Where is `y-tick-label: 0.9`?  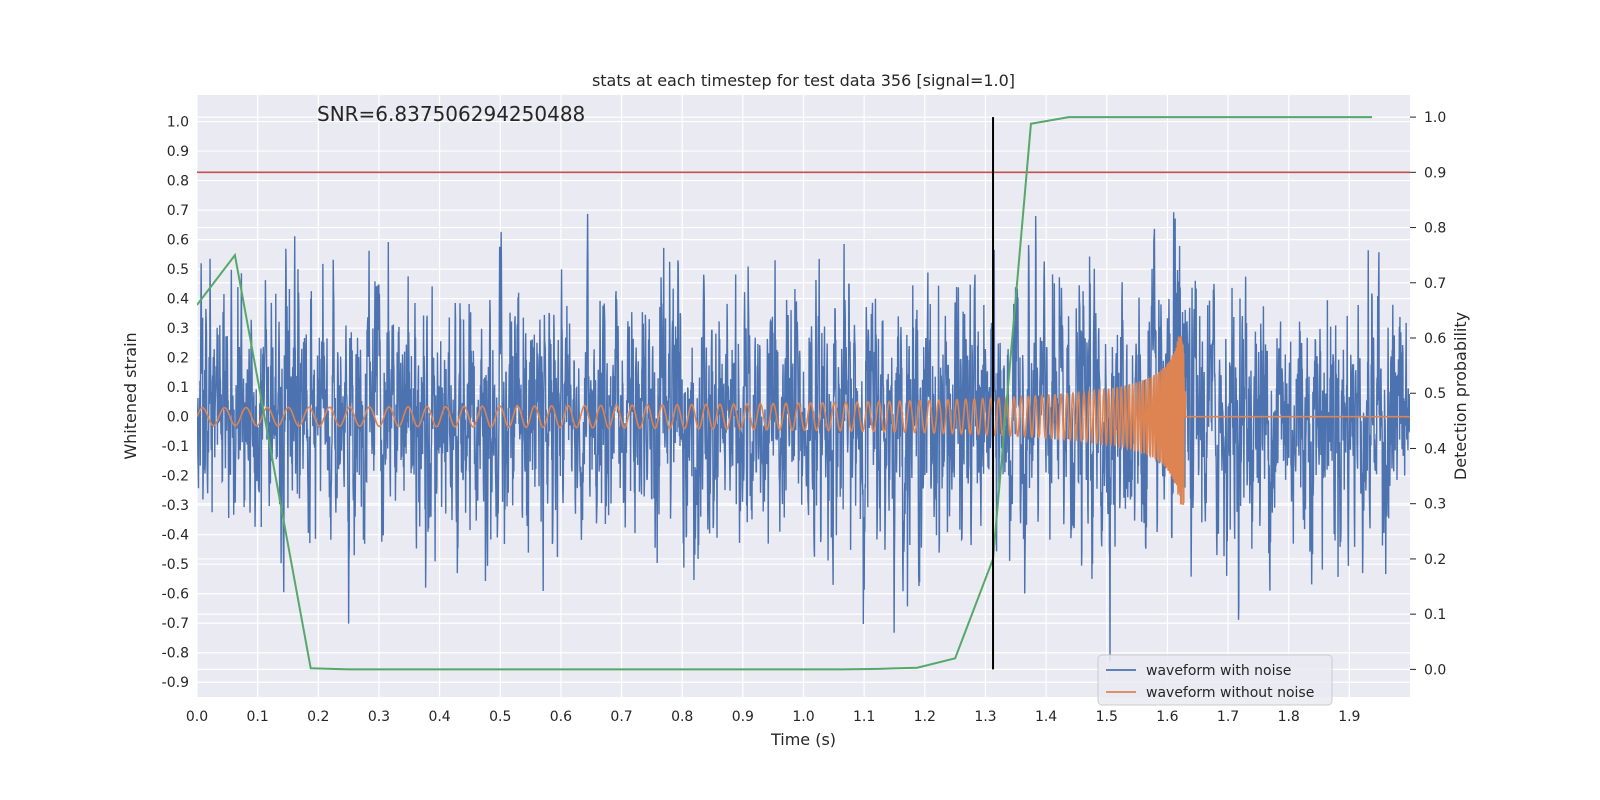 y-tick-label: 0.9 is located at coordinates (178, 152).